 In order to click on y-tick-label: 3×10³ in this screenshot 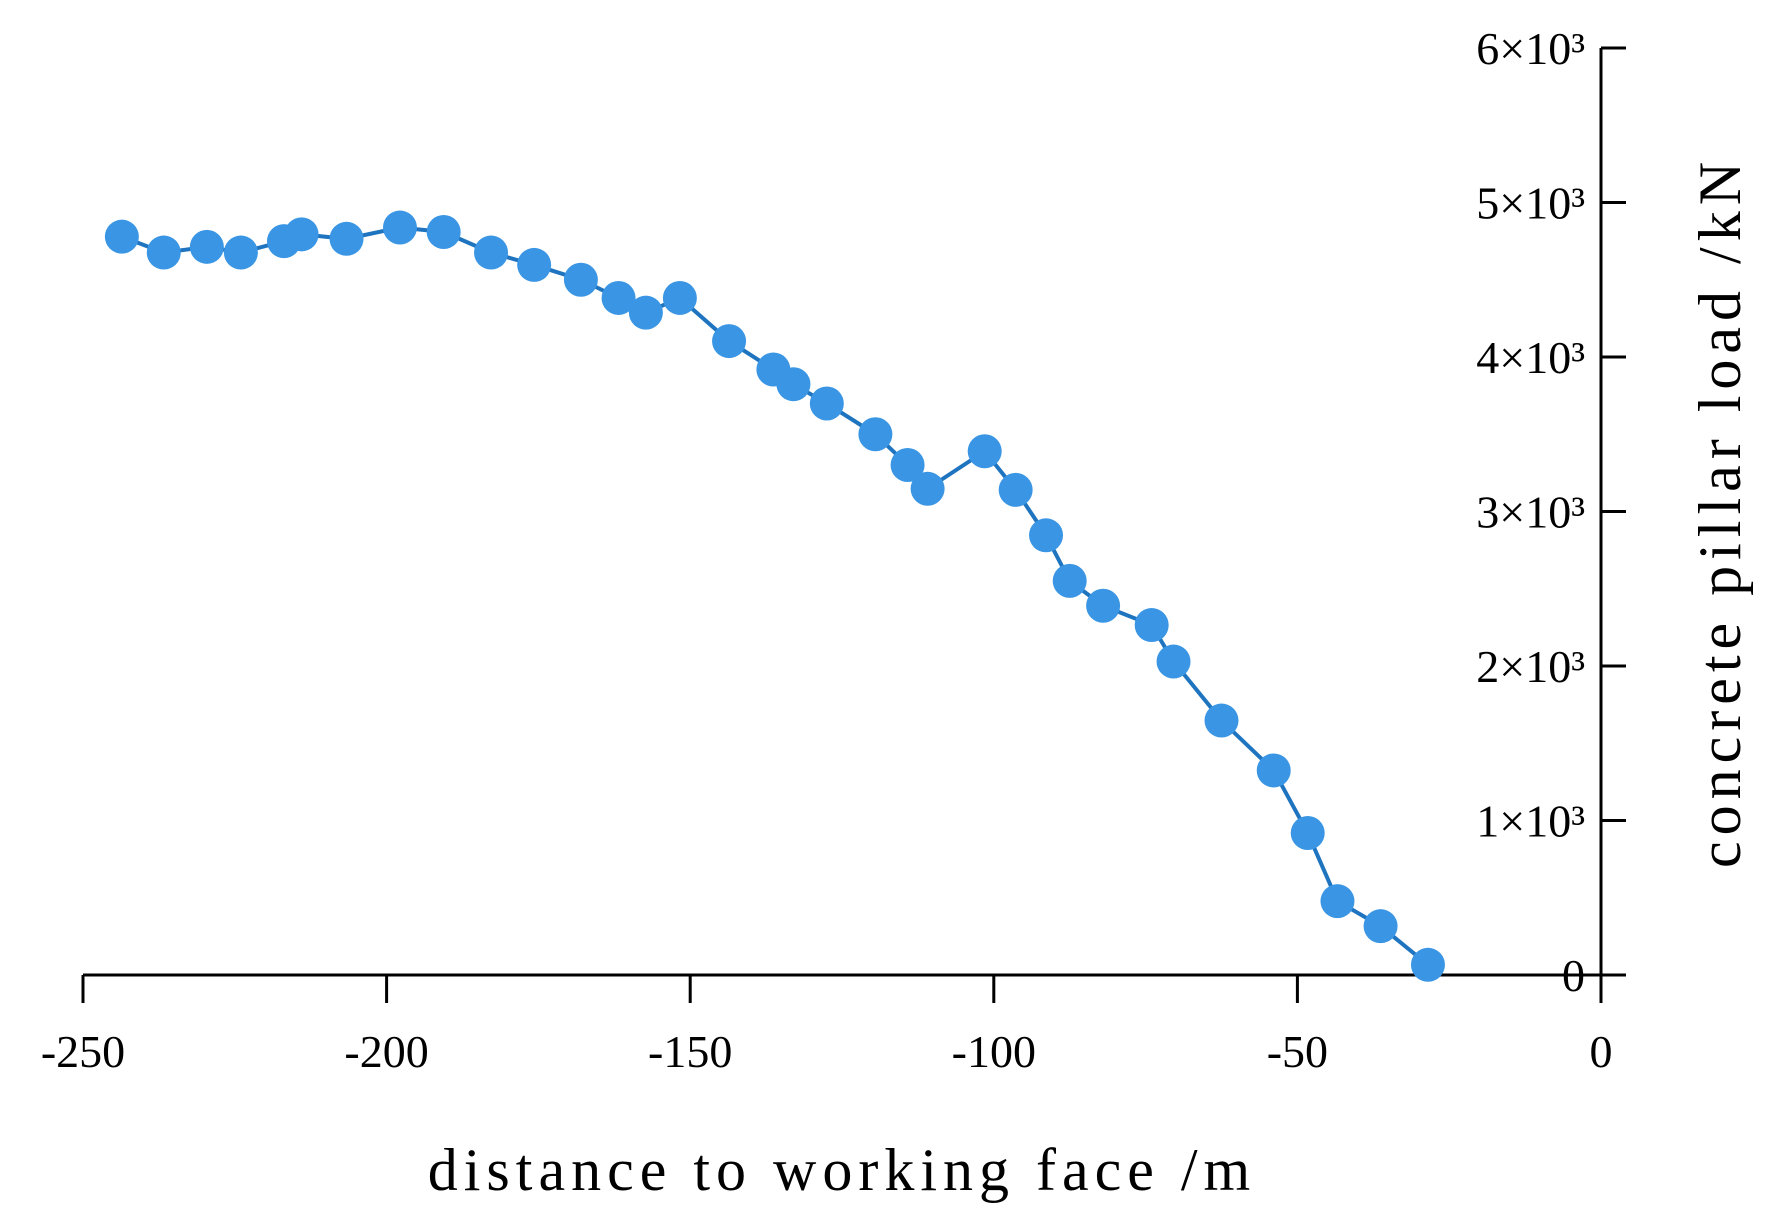, I will do `click(1530, 512)`.